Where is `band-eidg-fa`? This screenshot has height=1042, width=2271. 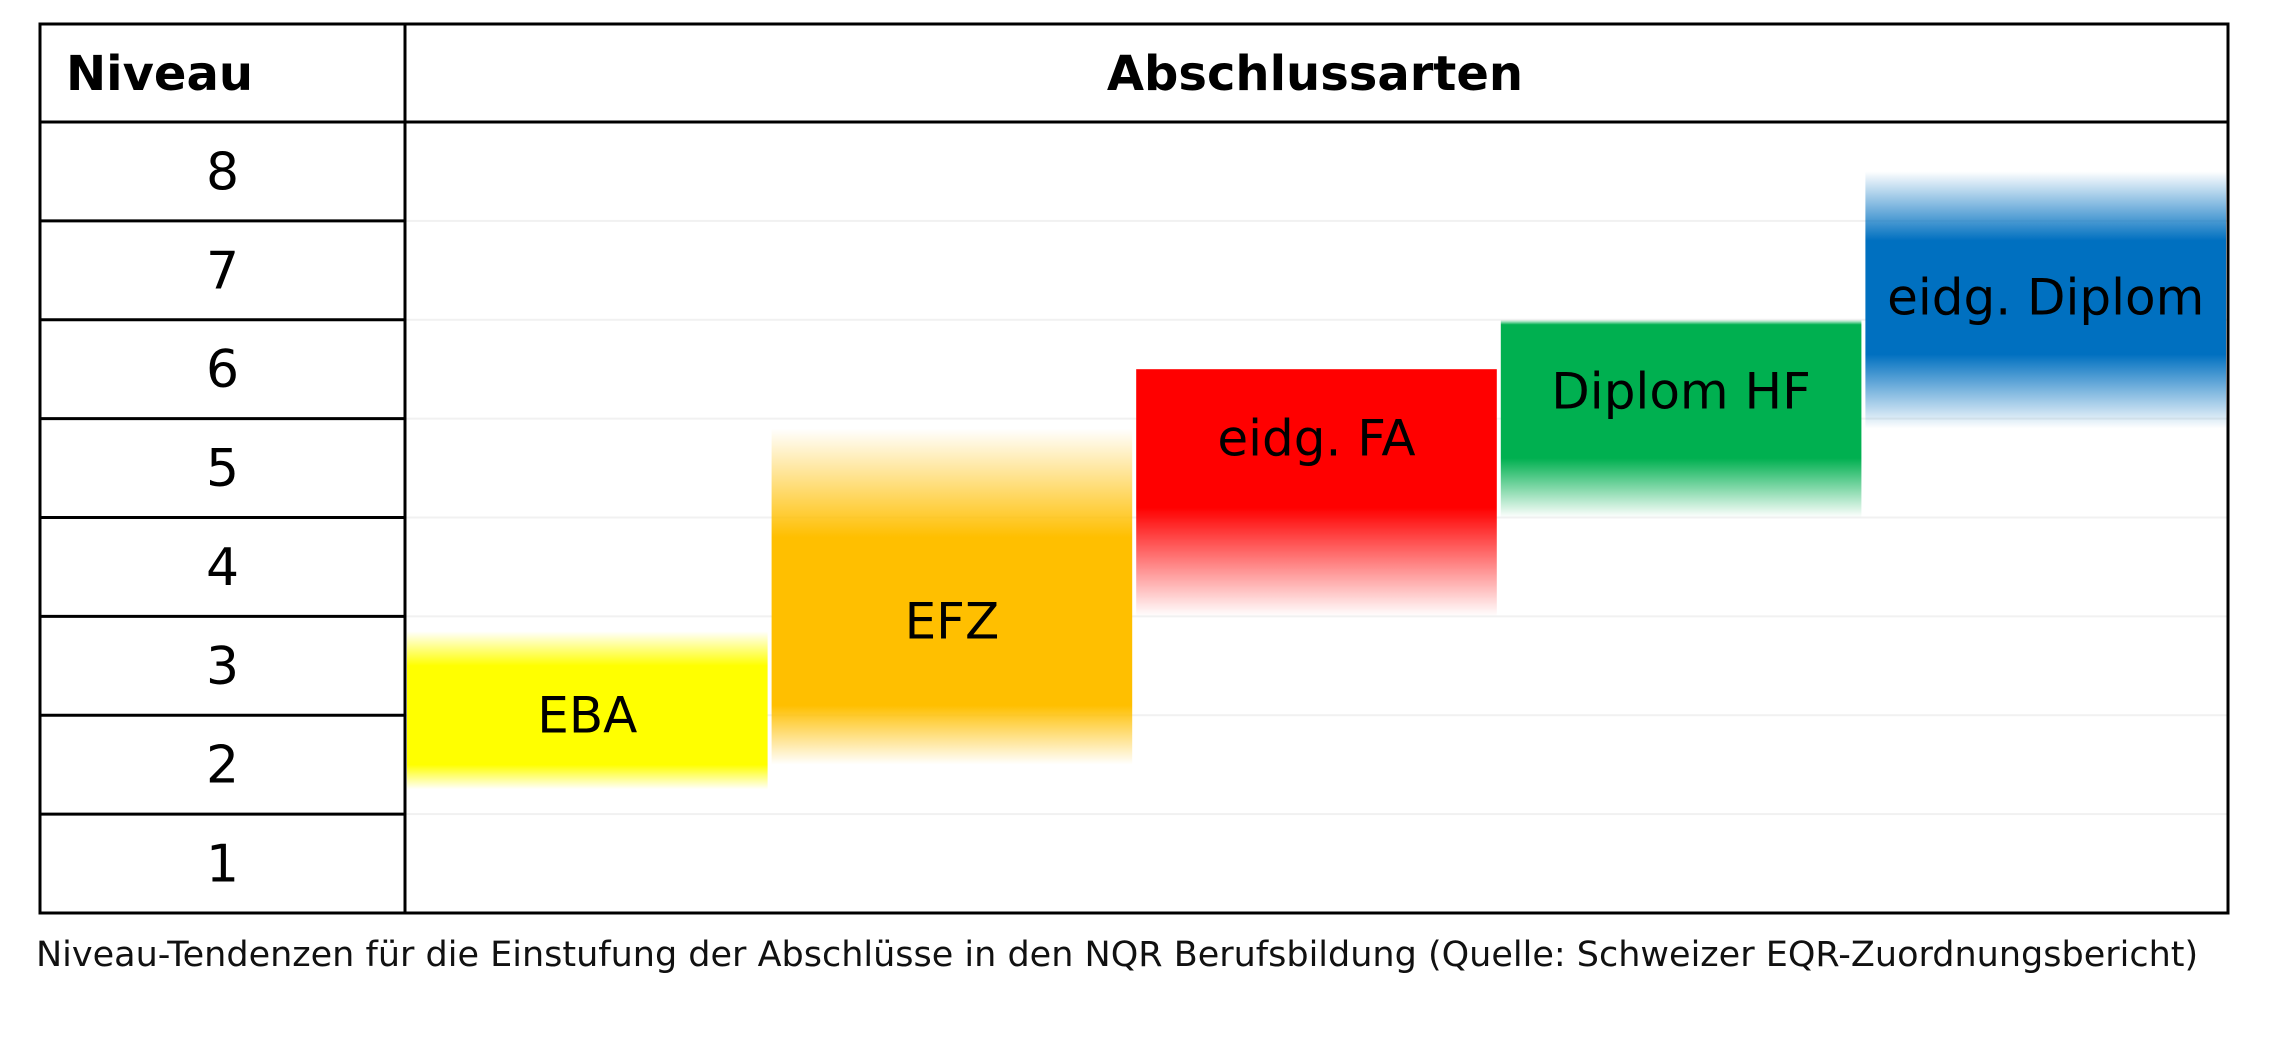
band-eidg-fa is located at coordinates (1316, 493).